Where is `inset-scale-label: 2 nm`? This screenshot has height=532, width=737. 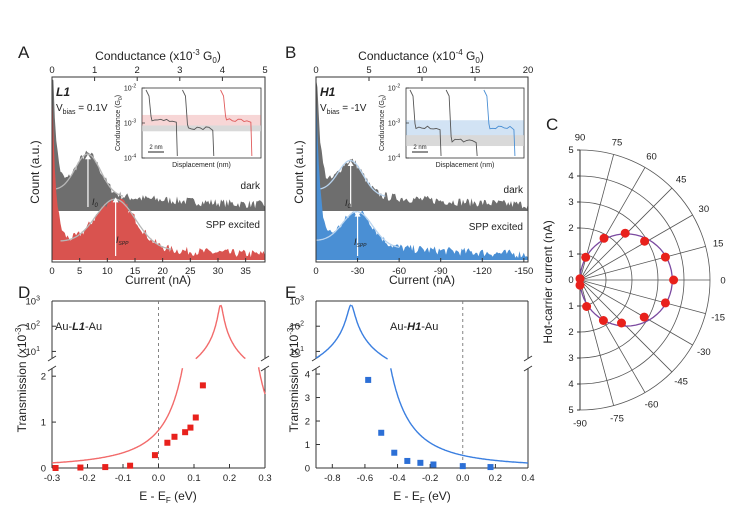
inset-scale-label: 2 nm is located at coordinates (155, 148).